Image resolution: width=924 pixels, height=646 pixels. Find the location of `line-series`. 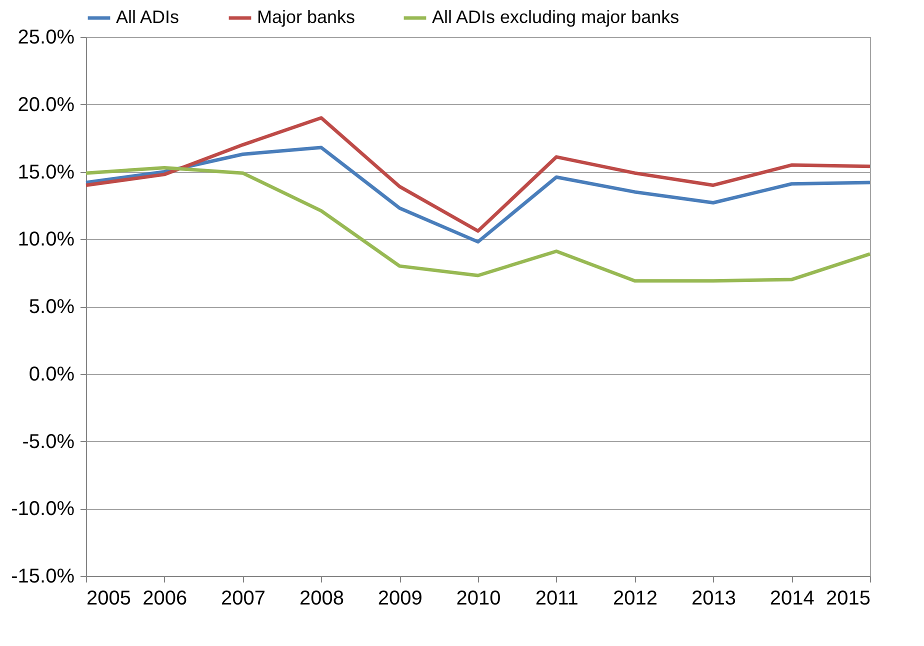

line-series is located at coordinates (478, 195).